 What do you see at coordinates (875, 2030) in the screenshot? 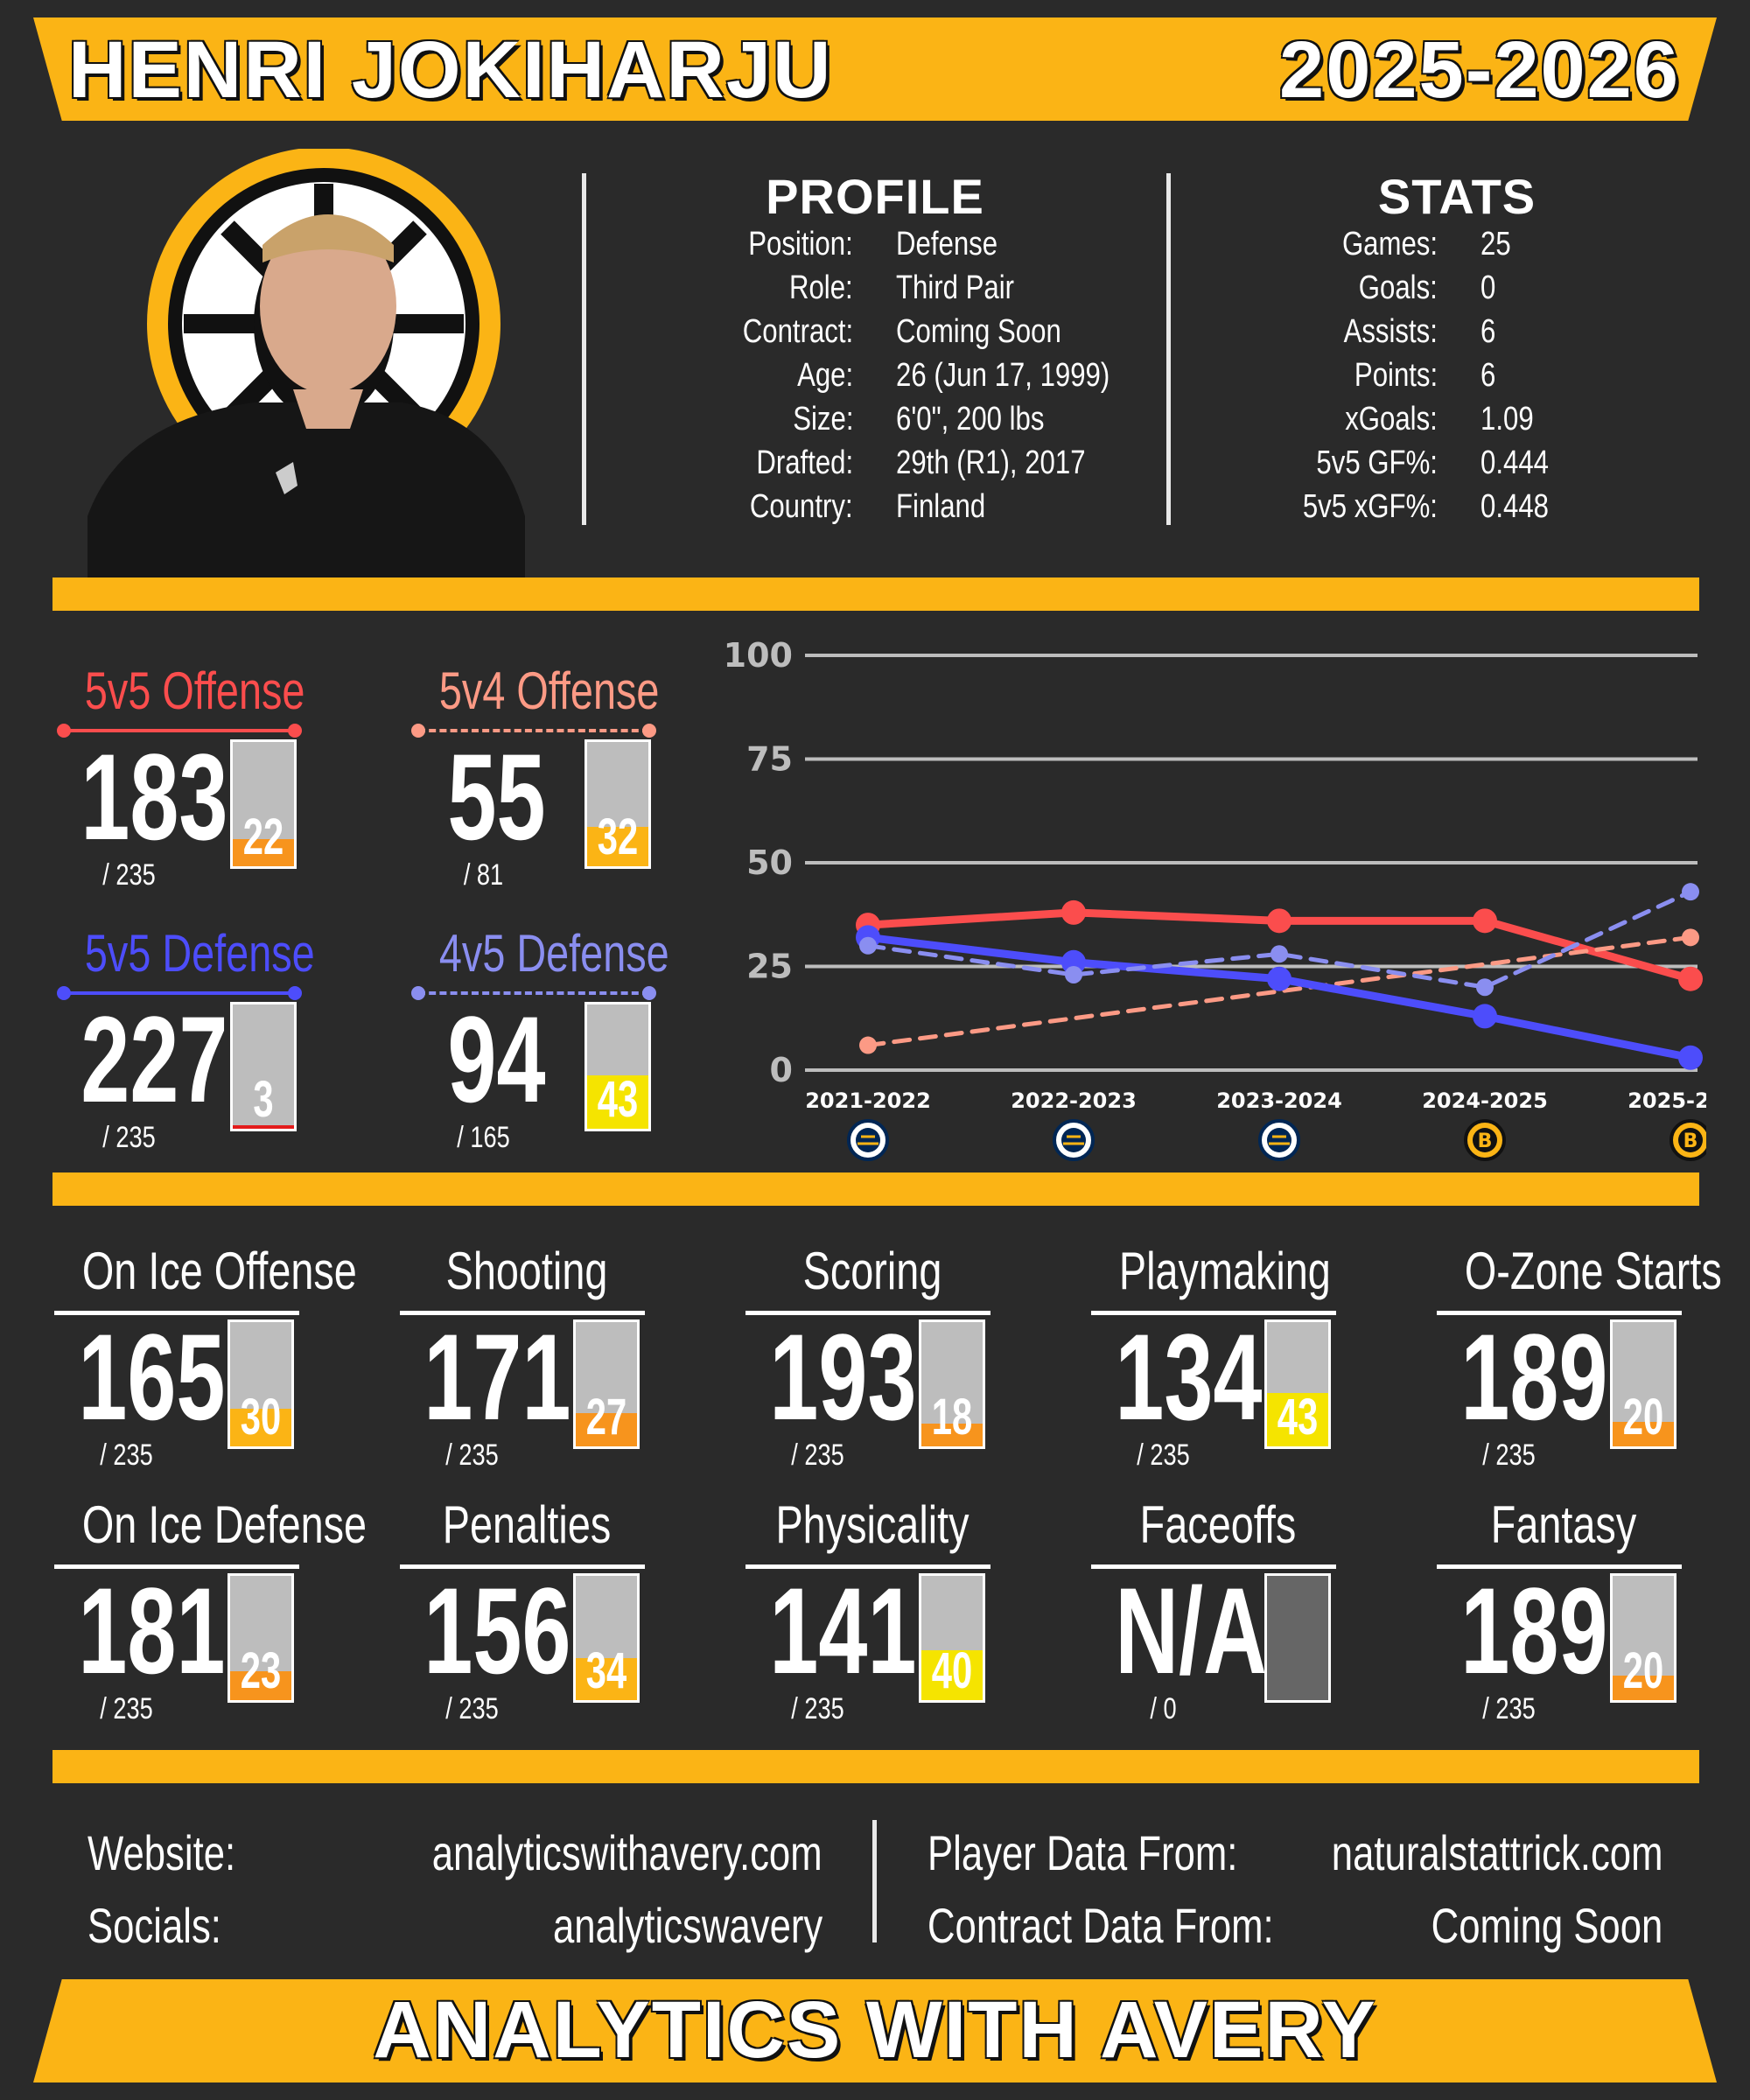
I see `footer-banner` at bounding box center [875, 2030].